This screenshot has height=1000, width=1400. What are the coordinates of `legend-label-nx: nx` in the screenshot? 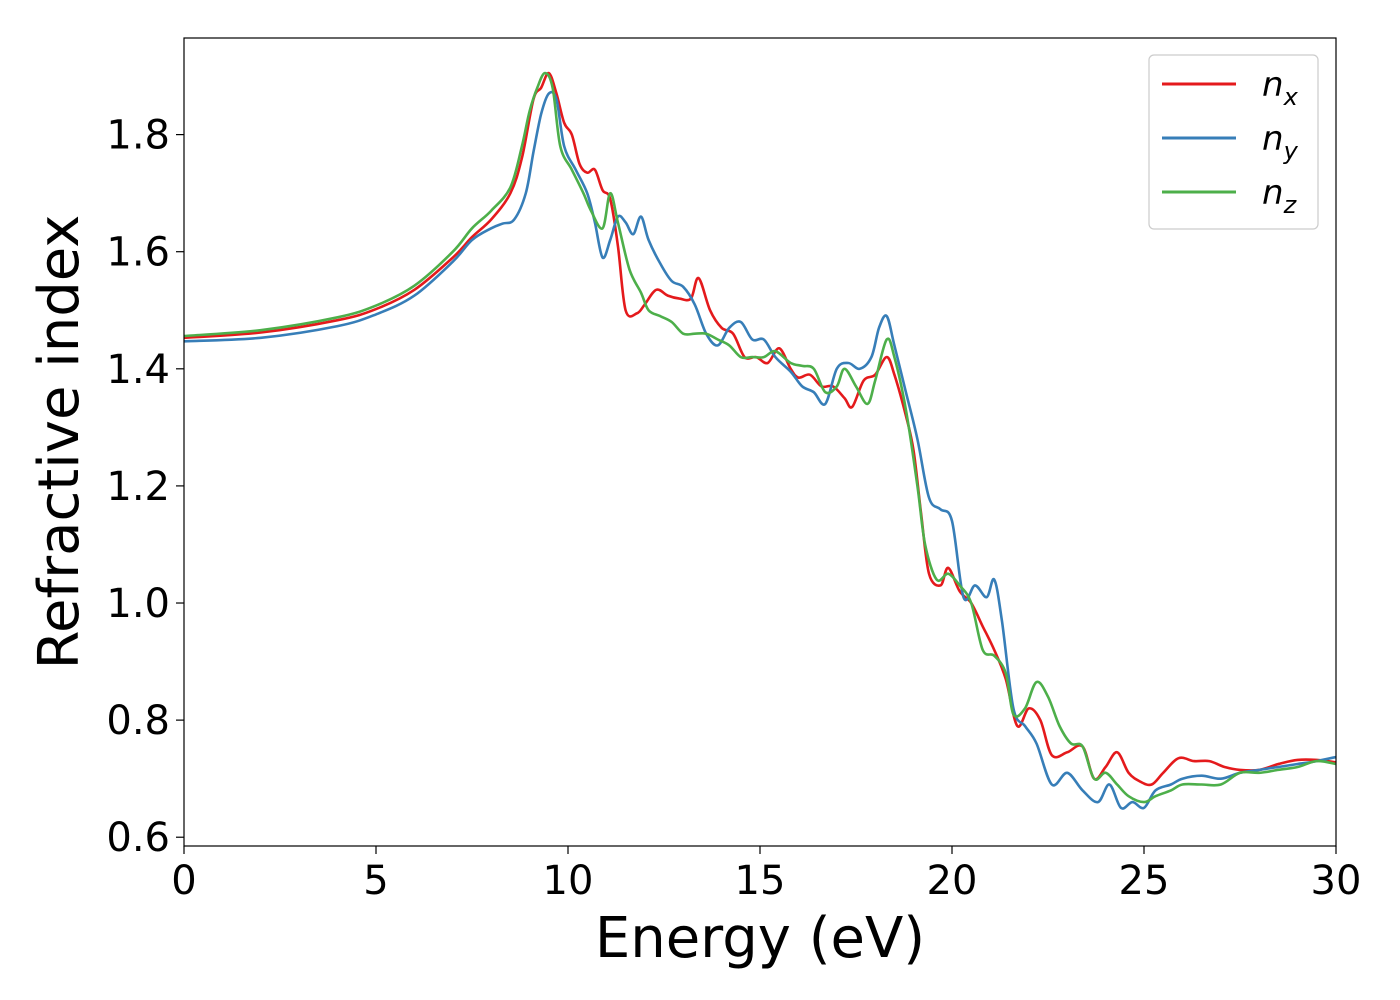 It's located at (1280, 88).